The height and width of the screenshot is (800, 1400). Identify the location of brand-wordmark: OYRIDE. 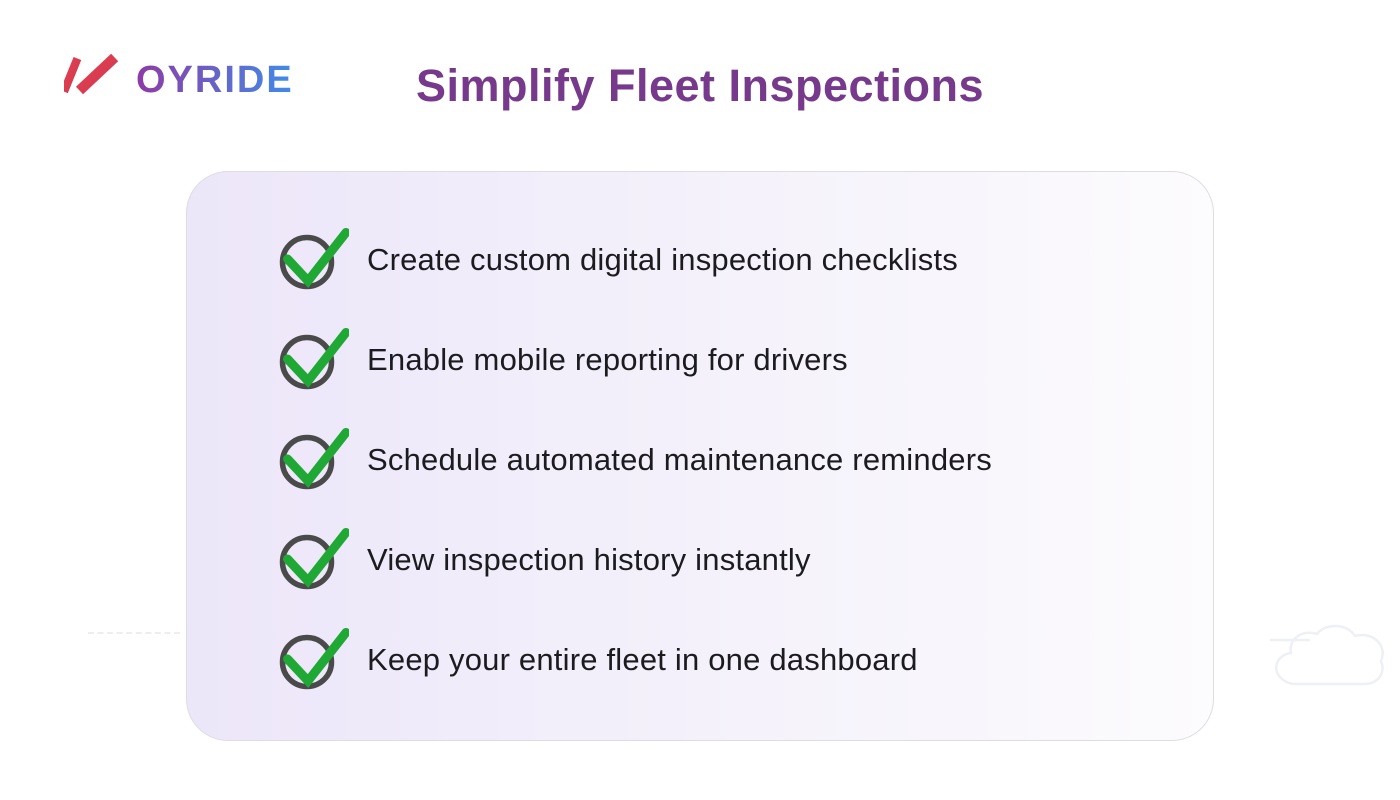
(215, 80).